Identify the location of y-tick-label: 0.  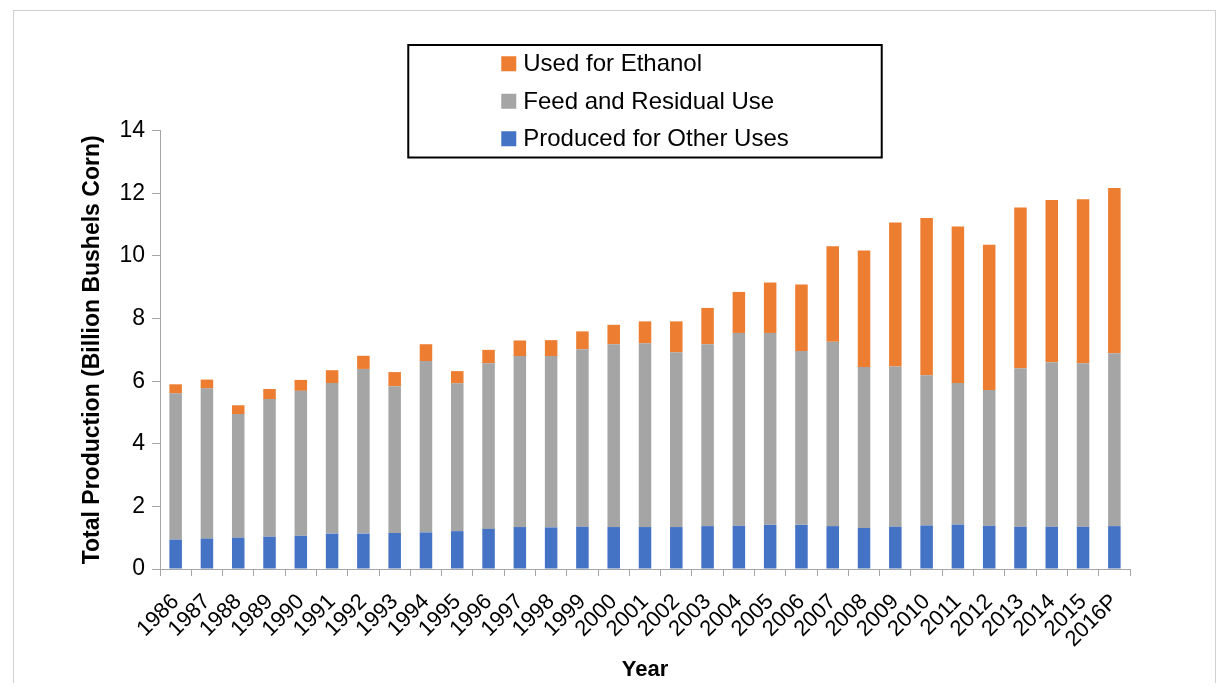
(138, 567).